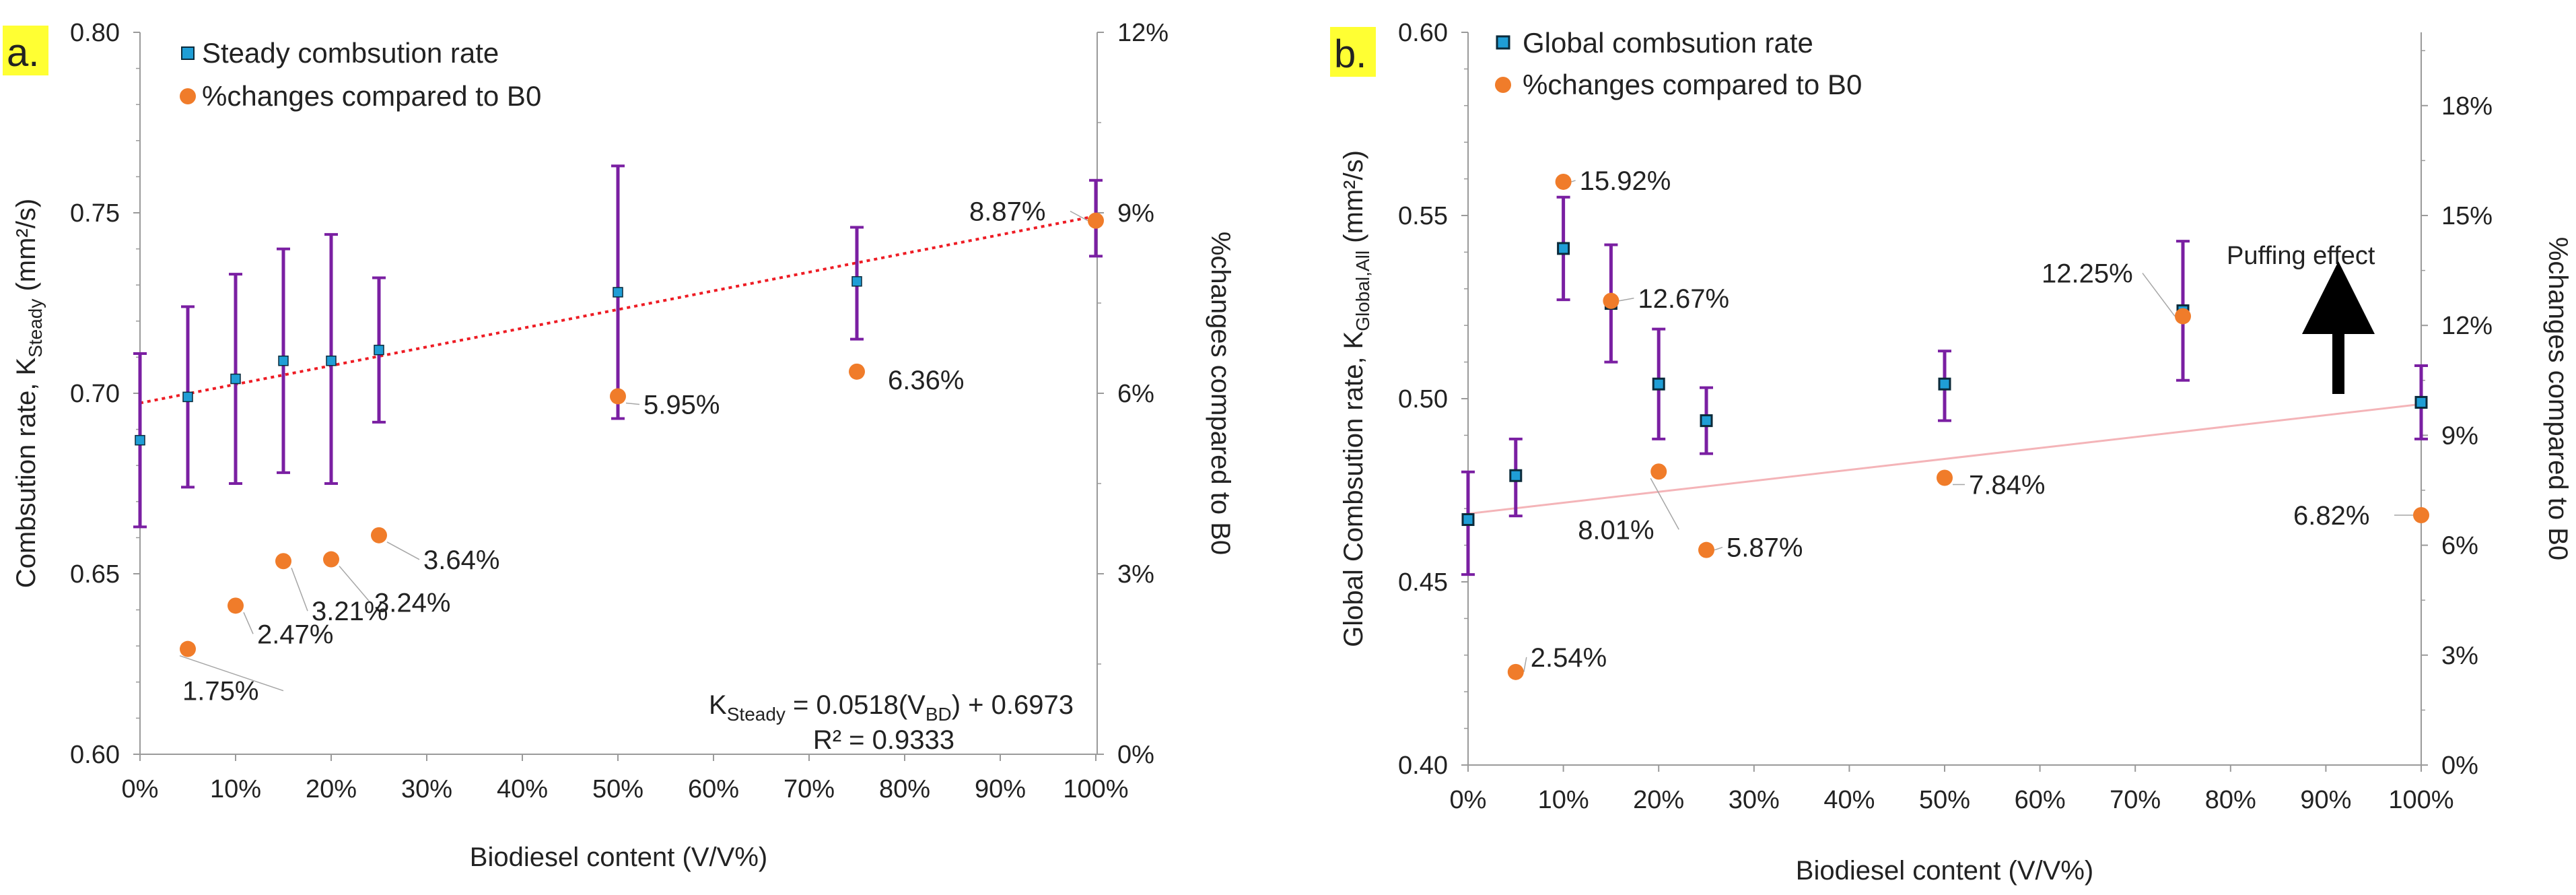 The width and height of the screenshot is (2576, 895). What do you see at coordinates (883, 740) in the screenshot?
I see `panel-a-r-squared: R² = 0.9333` at bounding box center [883, 740].